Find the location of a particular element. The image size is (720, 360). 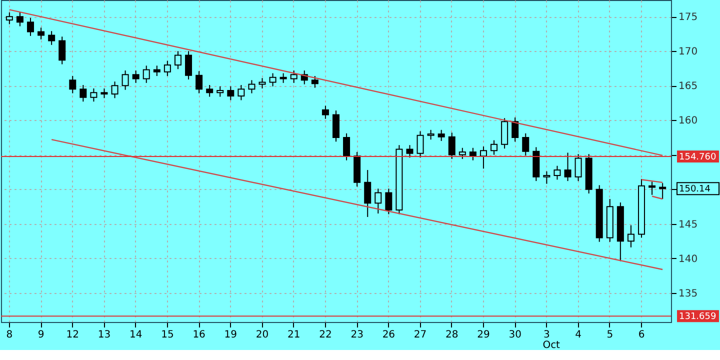

x-tick-label: 14 is located at coordinates (135, 335).